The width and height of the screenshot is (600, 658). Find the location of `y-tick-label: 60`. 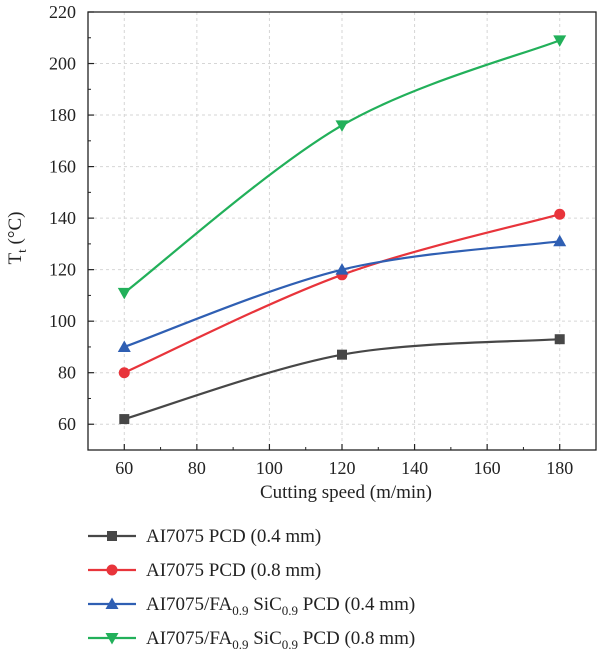

y-tick-label: 60 is located at coordinates (67, 424).